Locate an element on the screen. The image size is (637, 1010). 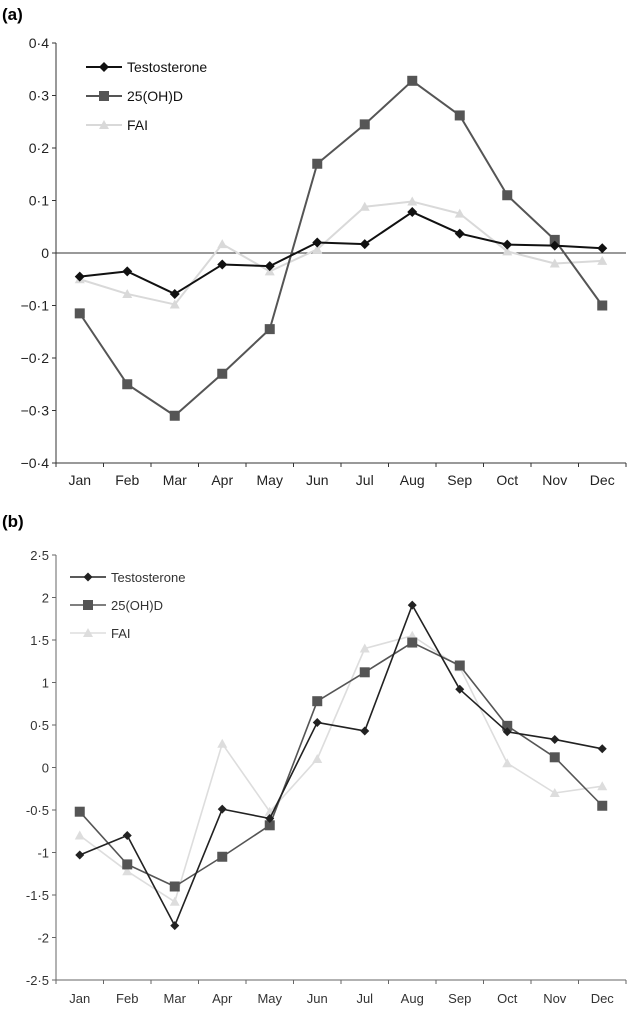
x-tick-label-nov: Nov is located at coordinates (555, 998).